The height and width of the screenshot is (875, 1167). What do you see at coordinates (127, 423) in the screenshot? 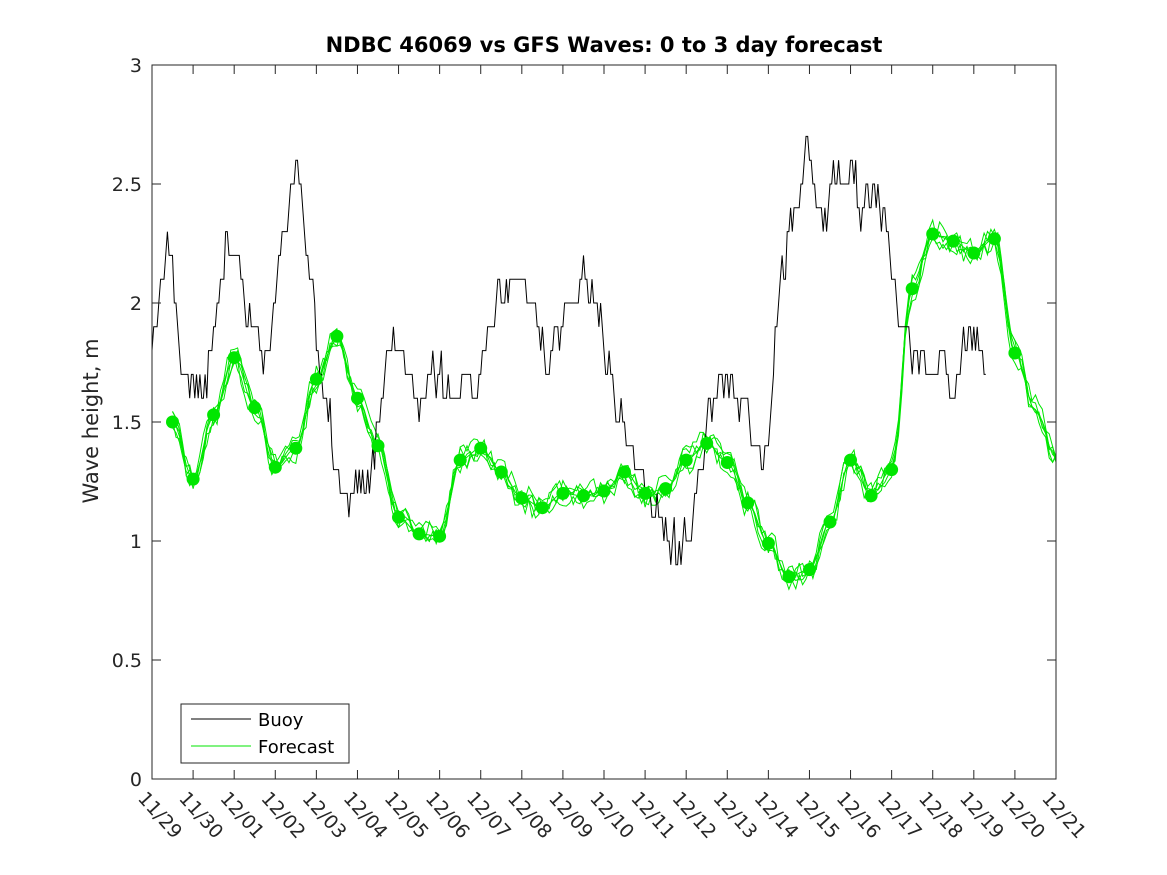
I see `y-tick-label: 1.5` at bounding box center [127, 423].